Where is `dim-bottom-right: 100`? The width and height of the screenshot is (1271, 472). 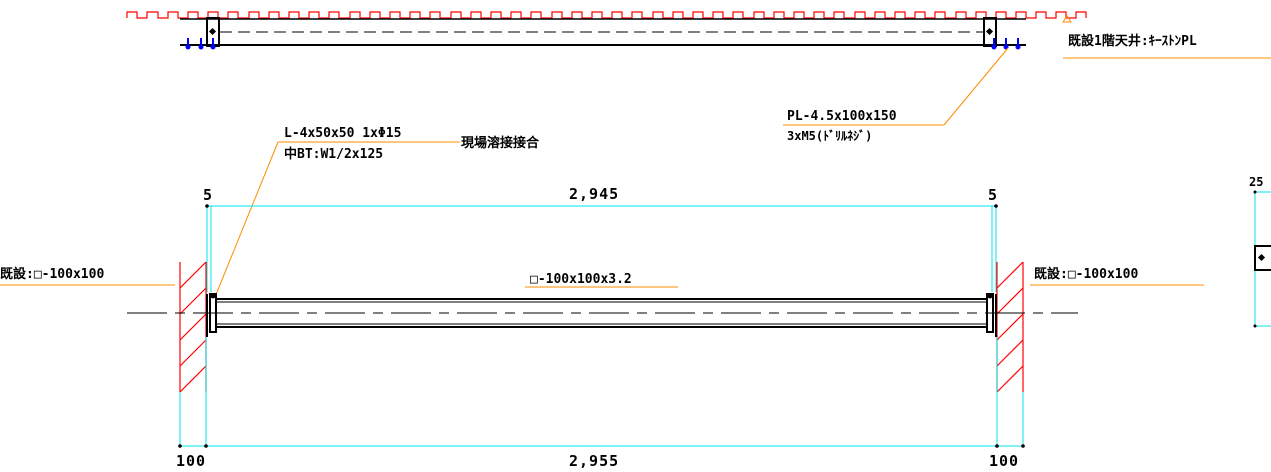 dim-bottom-right: 100 is located at coordinates (1004, 461).